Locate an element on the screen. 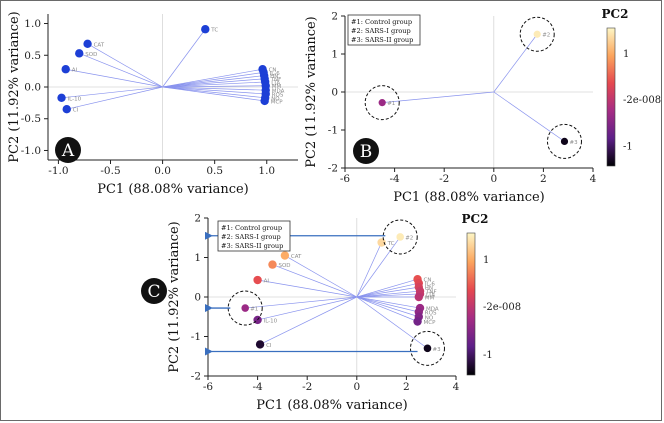 The width and height of the screenshot is (664, 423). loading-label: NO is located at coordinates (275, 99).